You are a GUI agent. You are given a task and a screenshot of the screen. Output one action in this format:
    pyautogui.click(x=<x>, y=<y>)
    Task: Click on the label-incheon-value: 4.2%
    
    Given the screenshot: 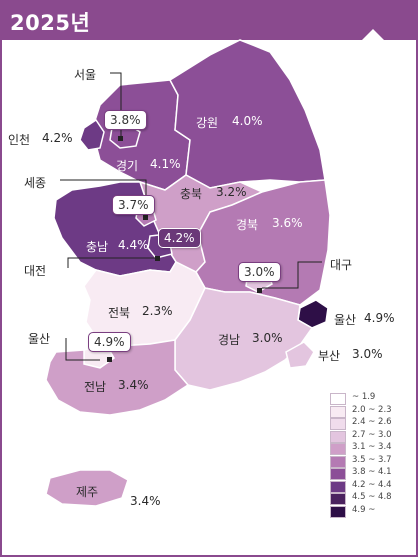 What is the action you would take?
    pyautogui.click(x=57, y=138)
    